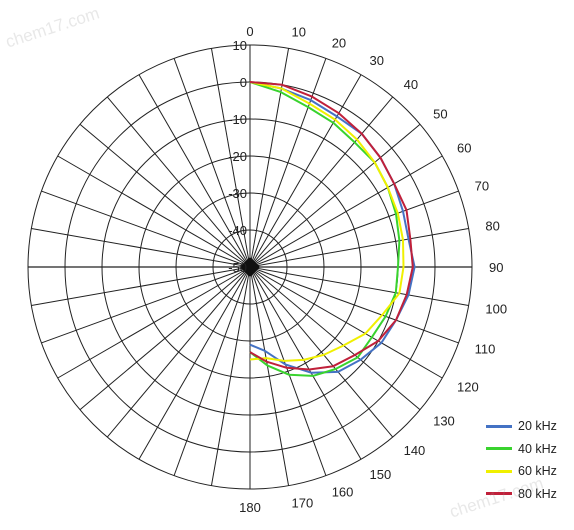 Image resolution: width=574 pixels, height=530 pixels. Describe the element at coordinates (237, 230) in the screenshot. I see `radial-tick-label: -40` at that location.